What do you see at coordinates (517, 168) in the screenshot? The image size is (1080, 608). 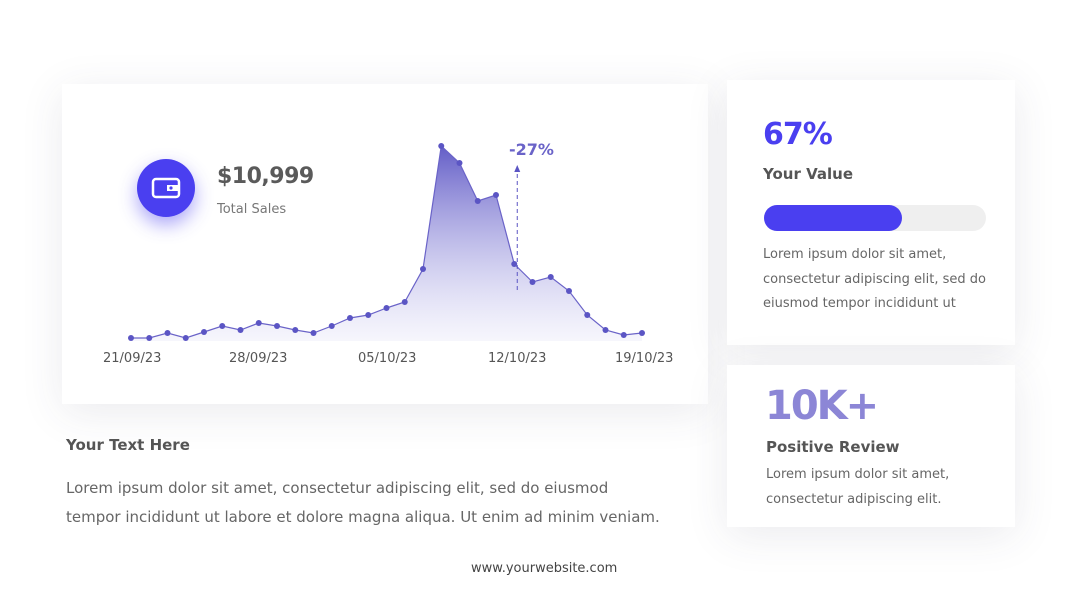 I see `annotation-arrow-head` at bounding box center [517, 168].